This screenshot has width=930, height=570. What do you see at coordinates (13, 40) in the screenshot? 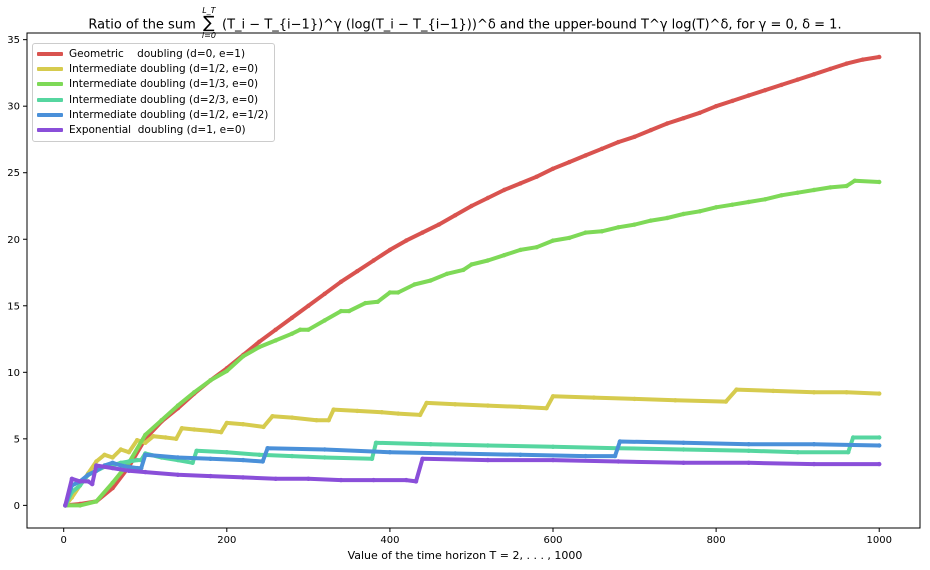
I see `y-tick-label: 35` at bounding box center [13, 40].